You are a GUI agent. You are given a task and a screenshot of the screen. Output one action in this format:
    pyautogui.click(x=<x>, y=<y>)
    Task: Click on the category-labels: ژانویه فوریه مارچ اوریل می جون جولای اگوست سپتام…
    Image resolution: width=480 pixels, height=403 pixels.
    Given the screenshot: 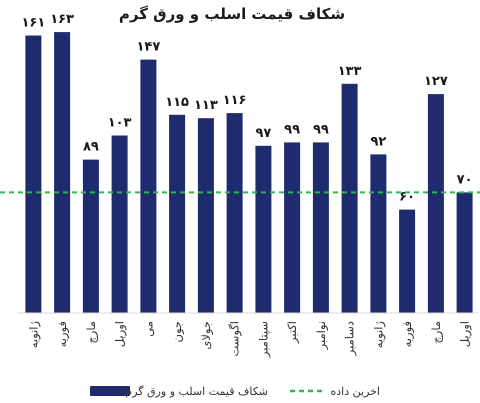 What is the action you would take?
    pyautogui.click(x=249, y=339)
    